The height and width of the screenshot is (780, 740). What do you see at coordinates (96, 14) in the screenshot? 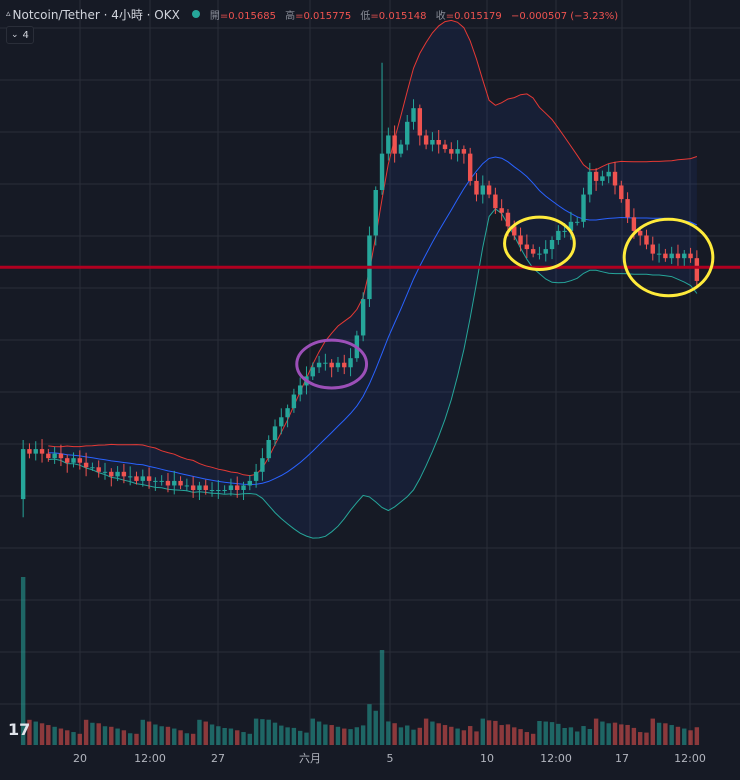
I see `symbol-title: Notcoin/Tether · 4小時 · OKX` at bounding box center [96, 14].